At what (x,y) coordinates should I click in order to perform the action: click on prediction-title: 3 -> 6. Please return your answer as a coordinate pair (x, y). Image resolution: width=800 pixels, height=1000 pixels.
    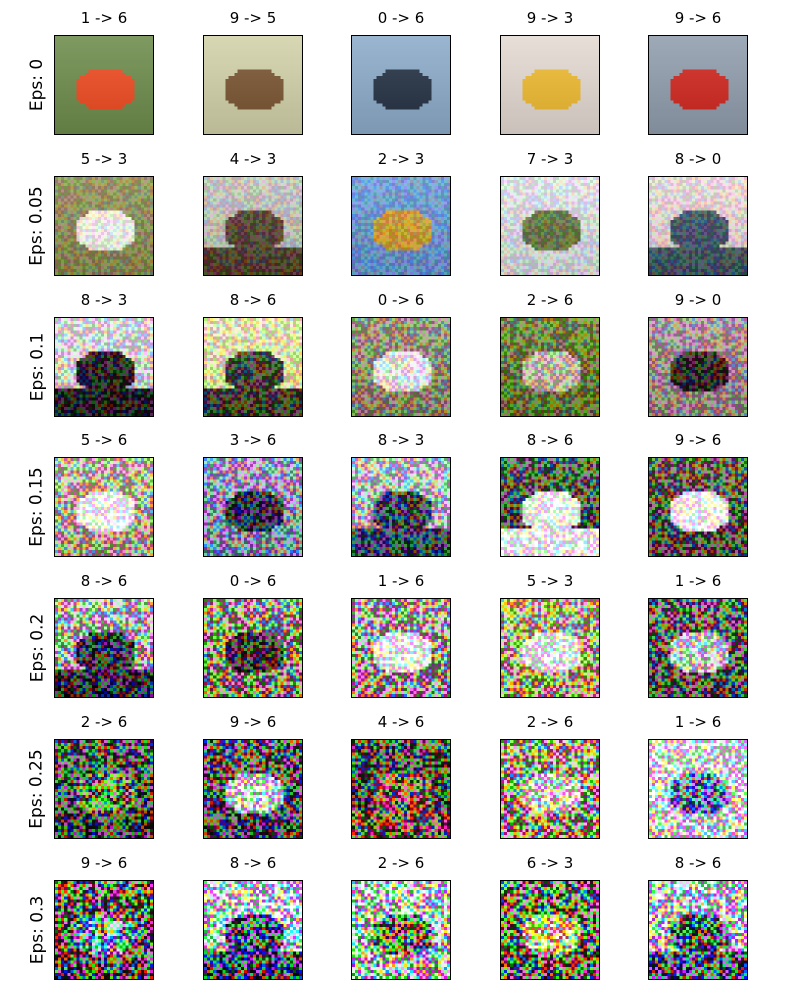
    Looking at the image, I should click on (253, 440).